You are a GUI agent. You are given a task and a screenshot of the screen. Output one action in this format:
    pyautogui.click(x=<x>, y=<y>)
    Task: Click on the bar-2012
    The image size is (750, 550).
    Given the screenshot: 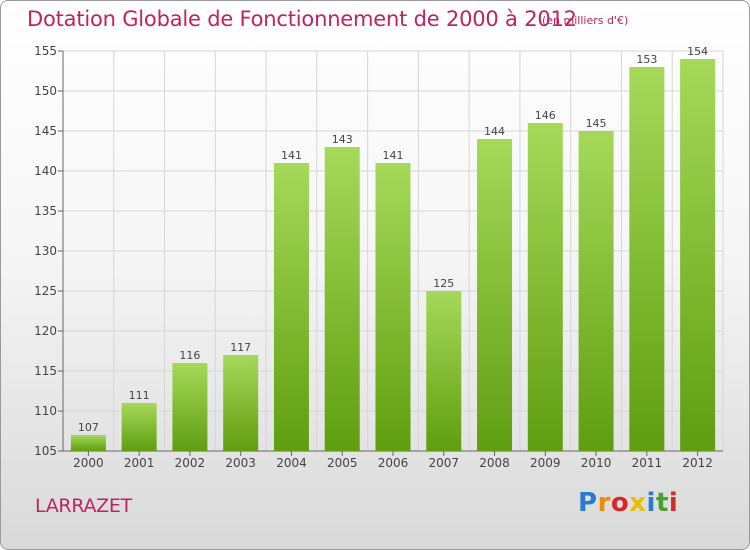 What is the action you would take?
    pyautogui.click(x=698, y=255)
    